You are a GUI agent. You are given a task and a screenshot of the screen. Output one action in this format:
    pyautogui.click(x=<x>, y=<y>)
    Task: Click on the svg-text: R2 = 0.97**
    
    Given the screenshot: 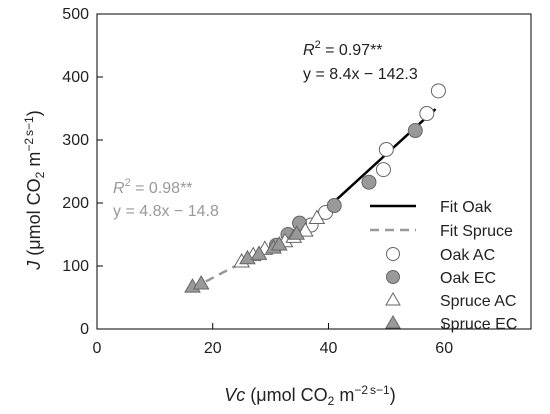 What is the action you would take?
    pyautogui.click(x=343, y=49)
    